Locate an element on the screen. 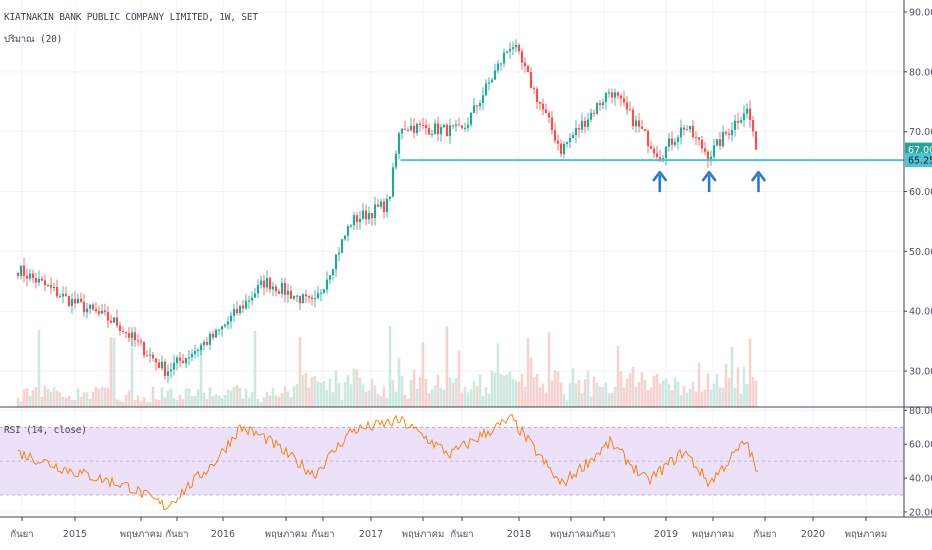 Image resolution: width=932 pixels, height=550 pixels. price-tag-bg is located at coordinates (918, 160).